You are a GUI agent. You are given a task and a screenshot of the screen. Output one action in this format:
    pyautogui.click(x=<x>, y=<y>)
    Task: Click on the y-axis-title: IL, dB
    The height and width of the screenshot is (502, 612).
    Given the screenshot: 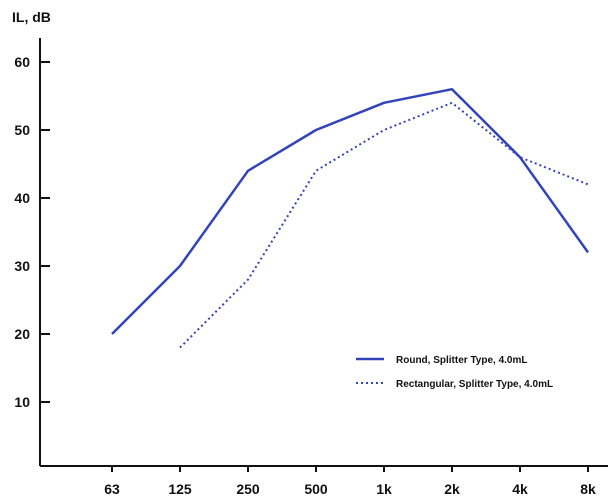 What is the action you would take?
    pyautogui.click(x=31, y=17)
    